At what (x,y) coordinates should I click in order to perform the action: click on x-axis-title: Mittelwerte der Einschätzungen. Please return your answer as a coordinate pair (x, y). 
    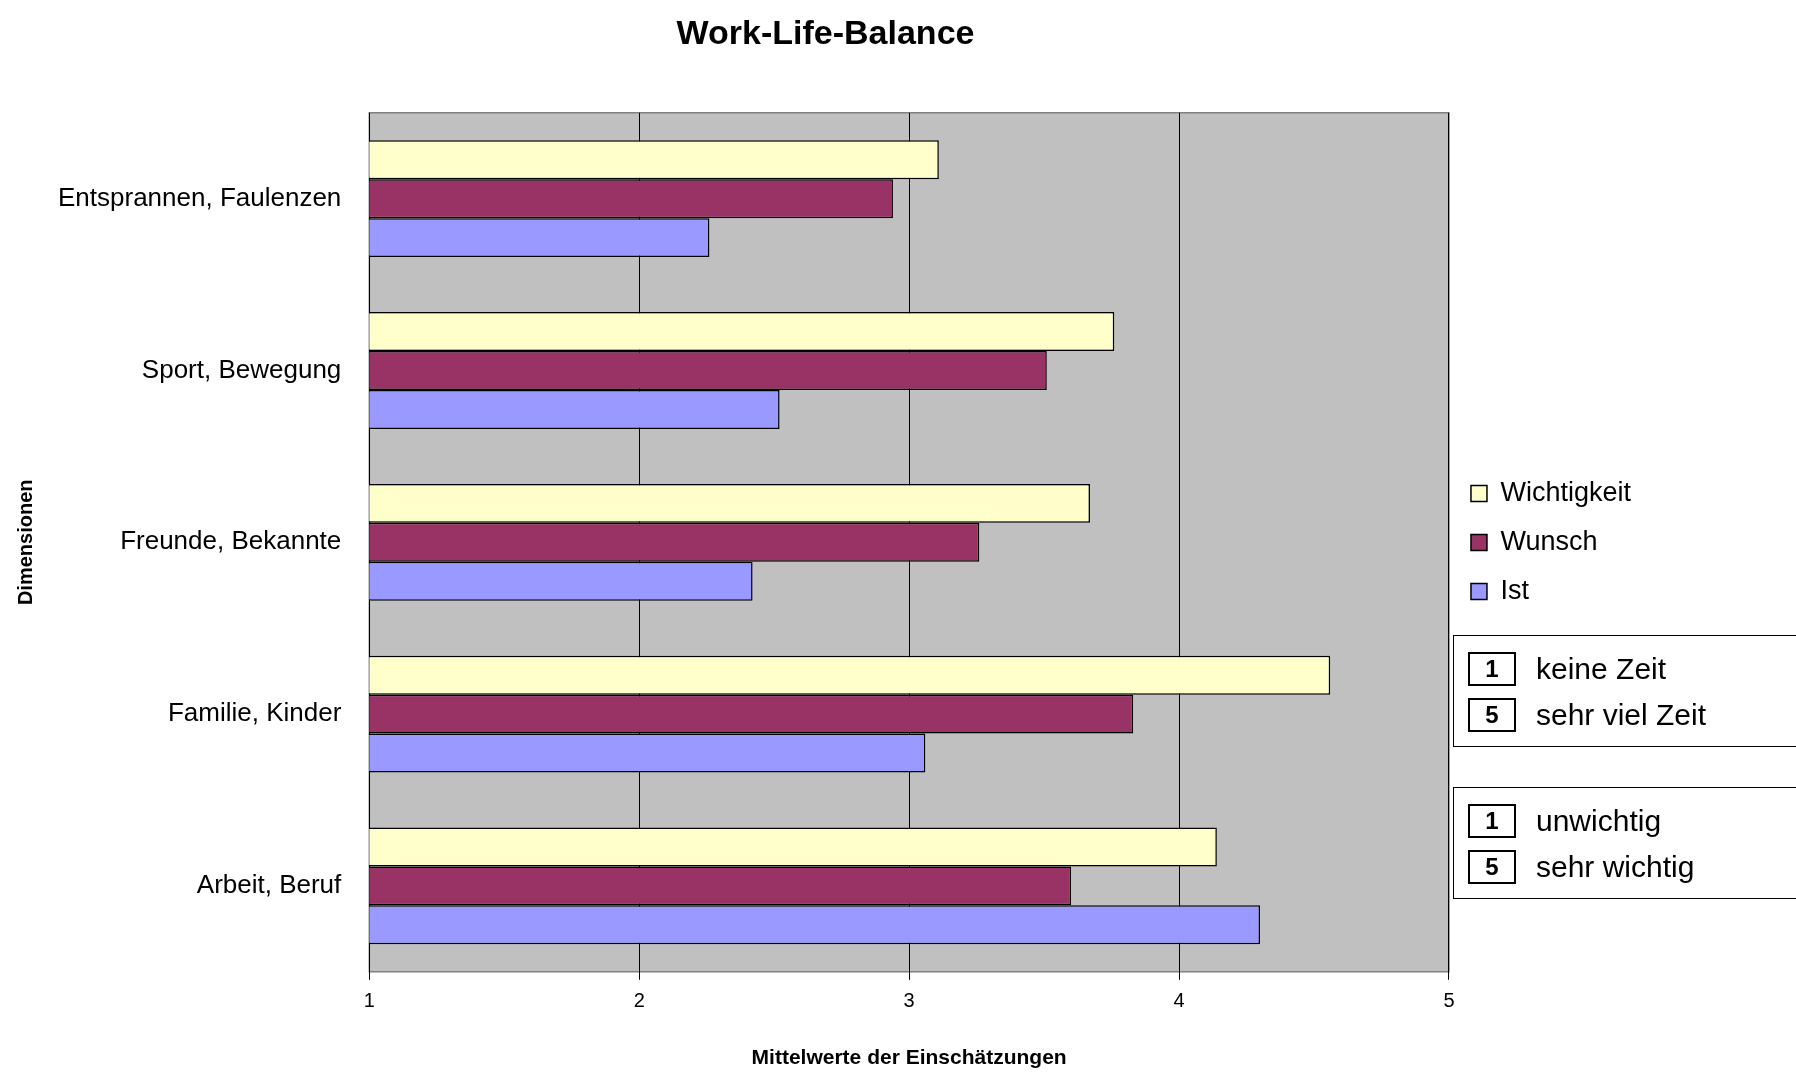
    Looking at the image, I should click on (909, 1057).